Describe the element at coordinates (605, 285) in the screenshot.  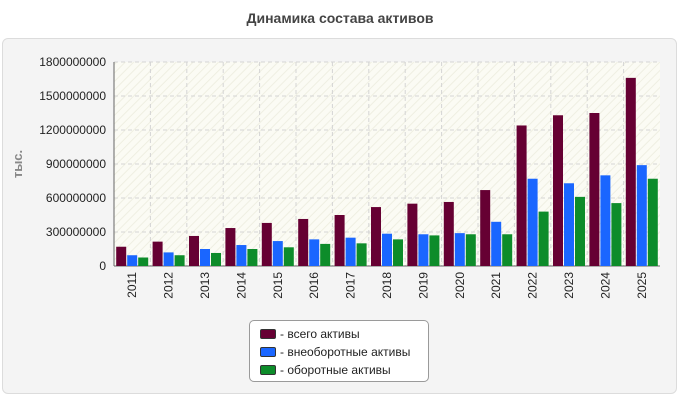
I see `x-tick-label: 2024` at that location.